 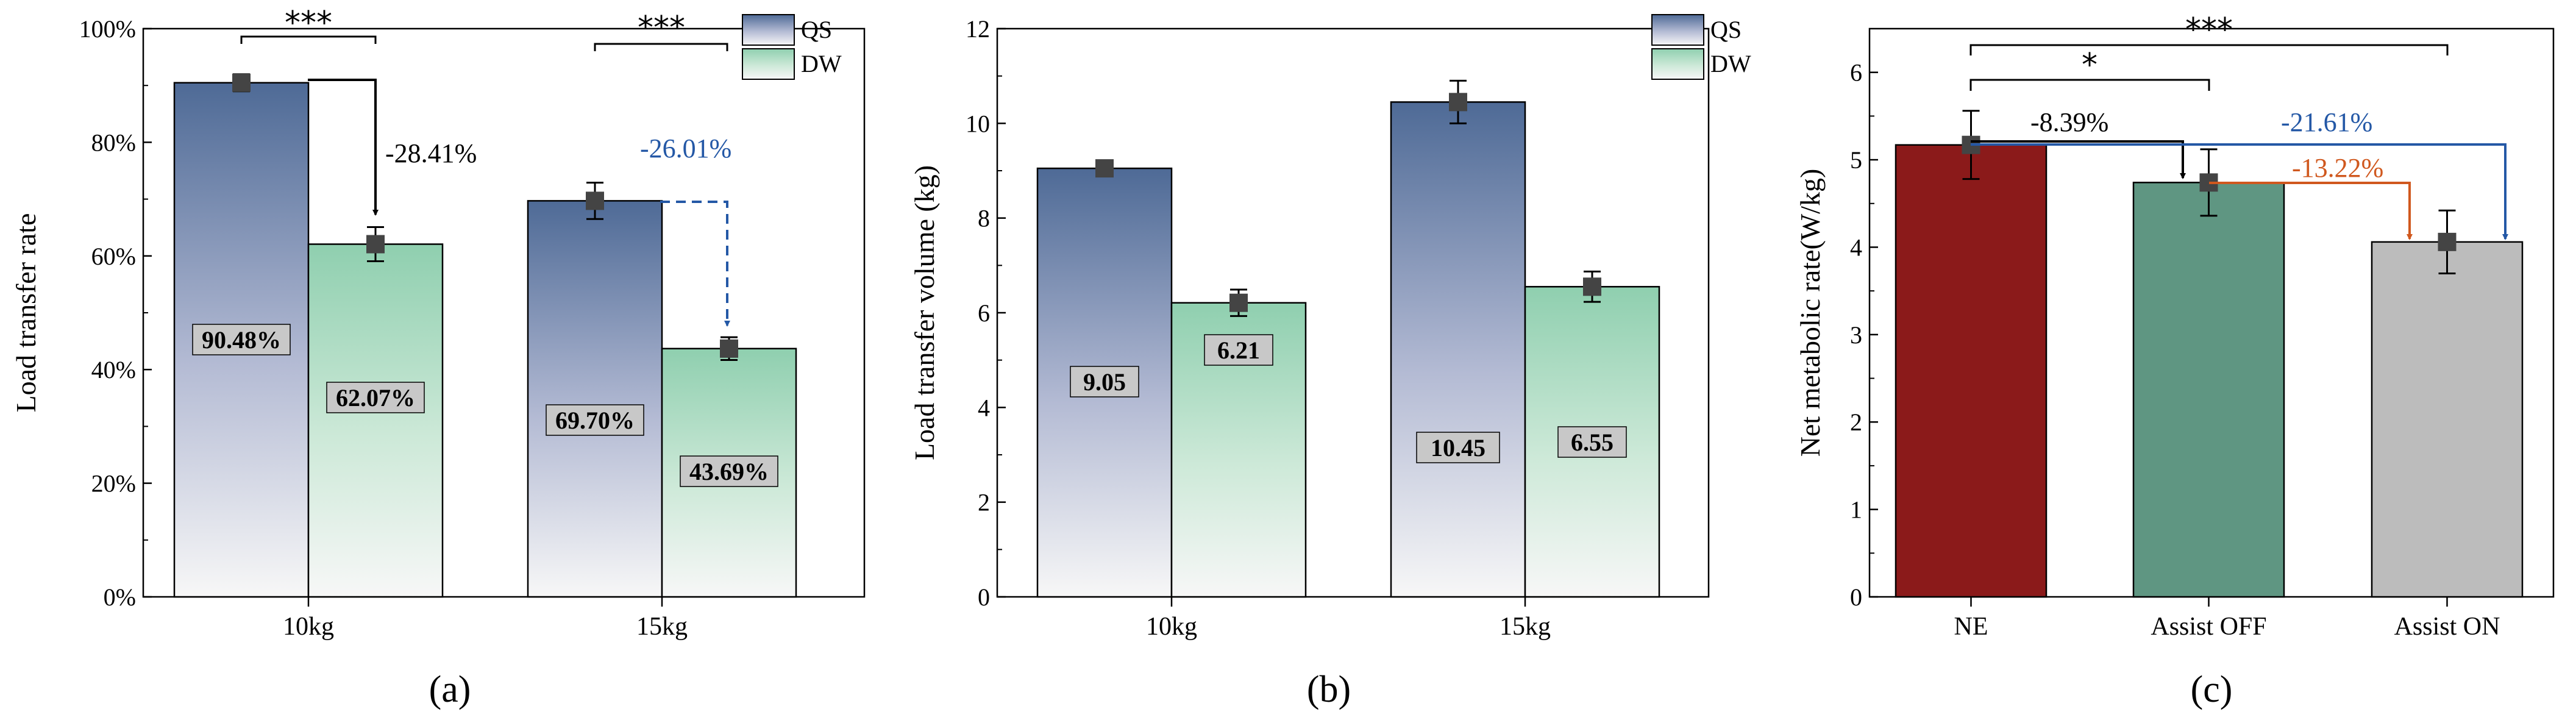 What do you see at coordinates (375, 420) in the screenshot?
I see `bar-dw-10kg` at bounding box center [375, 420].